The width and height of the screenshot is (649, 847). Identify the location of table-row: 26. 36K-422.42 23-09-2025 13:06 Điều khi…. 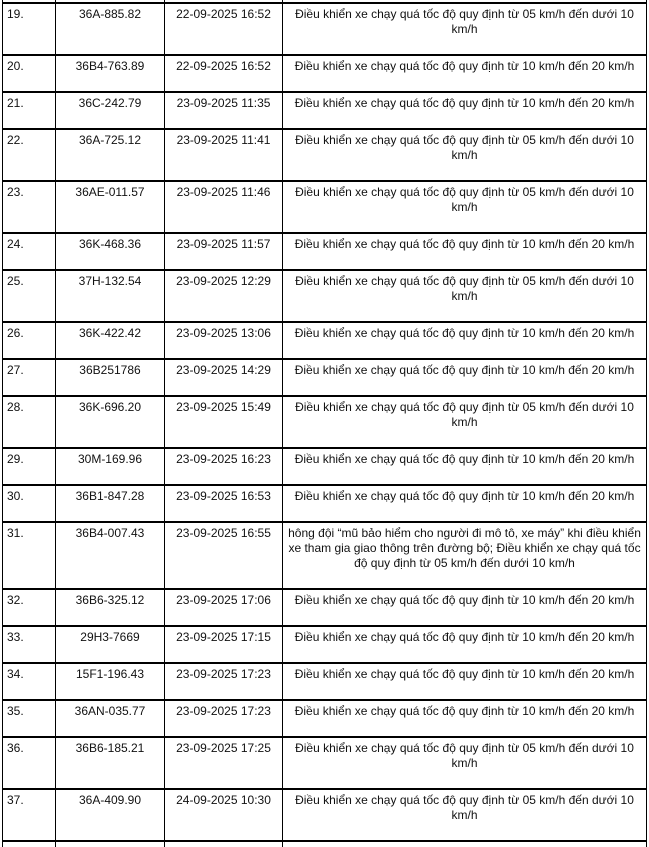
(324, 340).